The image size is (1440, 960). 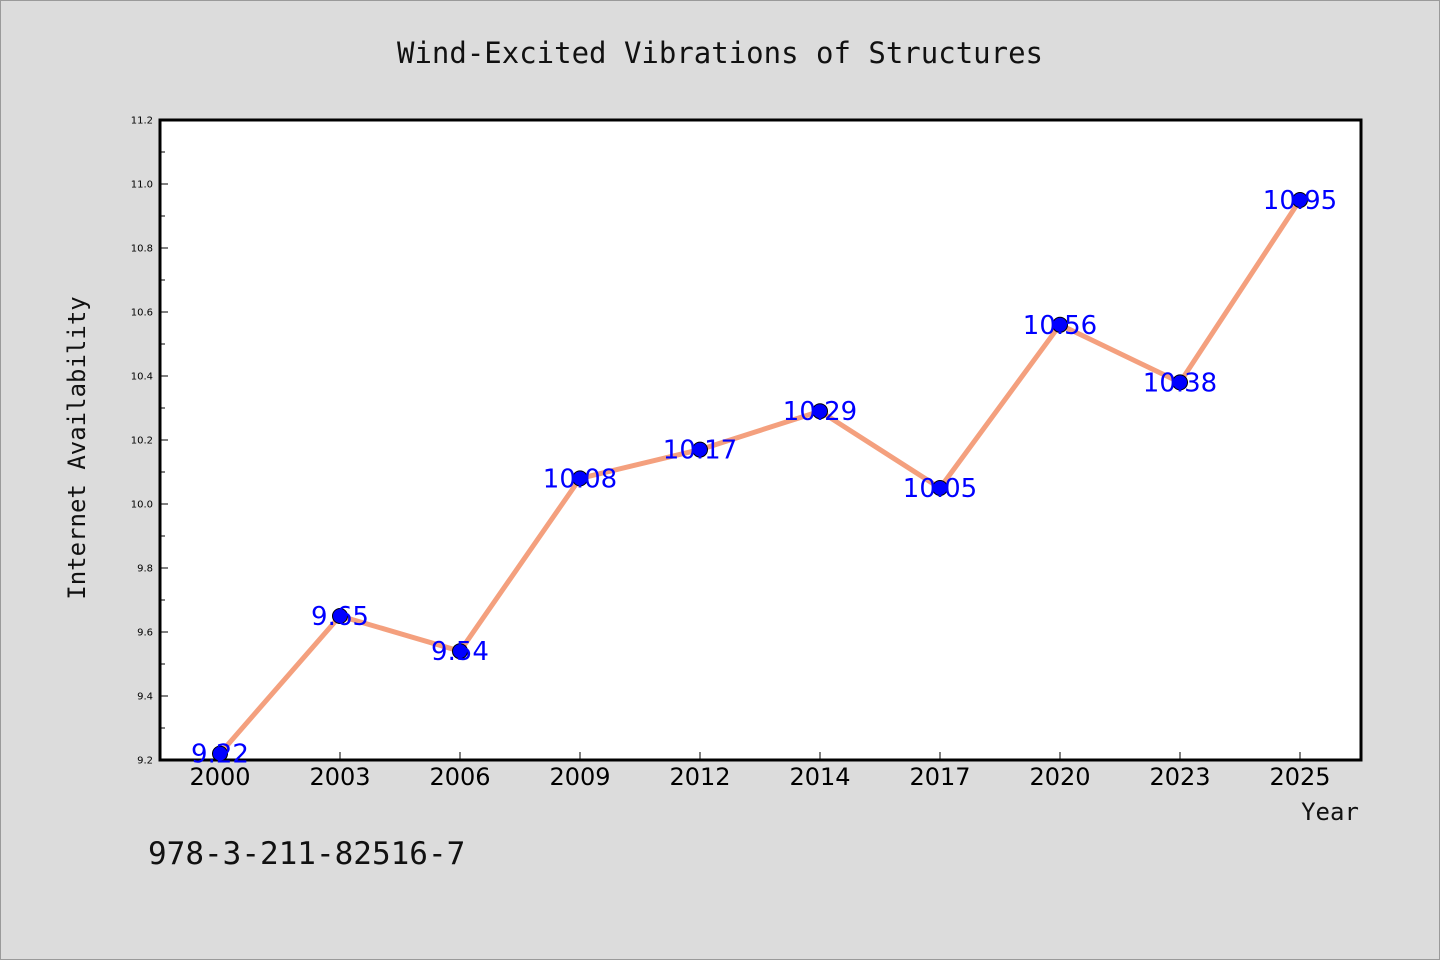 I want to click on data-label: 10.05, so click(x=940, y=489).